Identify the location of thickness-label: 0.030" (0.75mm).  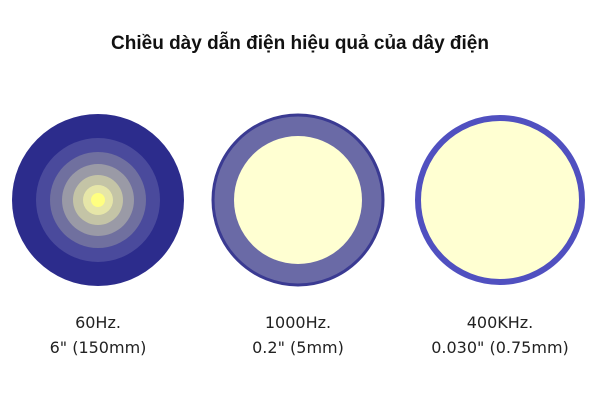
(500, 347).